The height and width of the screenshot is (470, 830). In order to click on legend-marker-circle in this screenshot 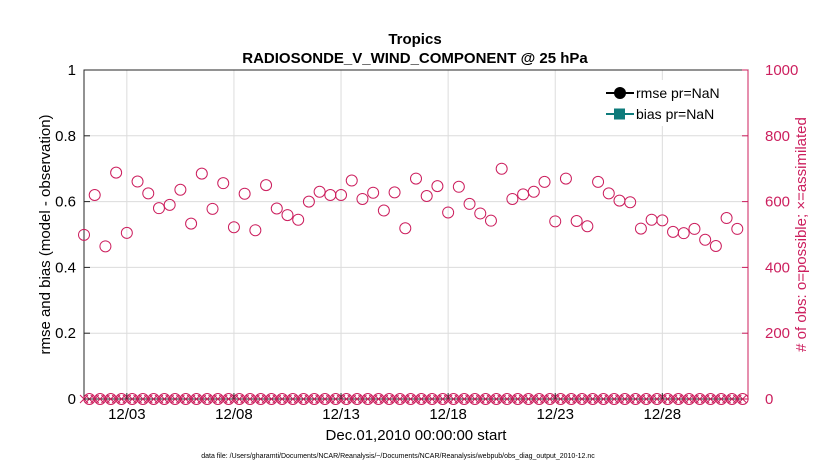, I will do `click(620, 93)`.